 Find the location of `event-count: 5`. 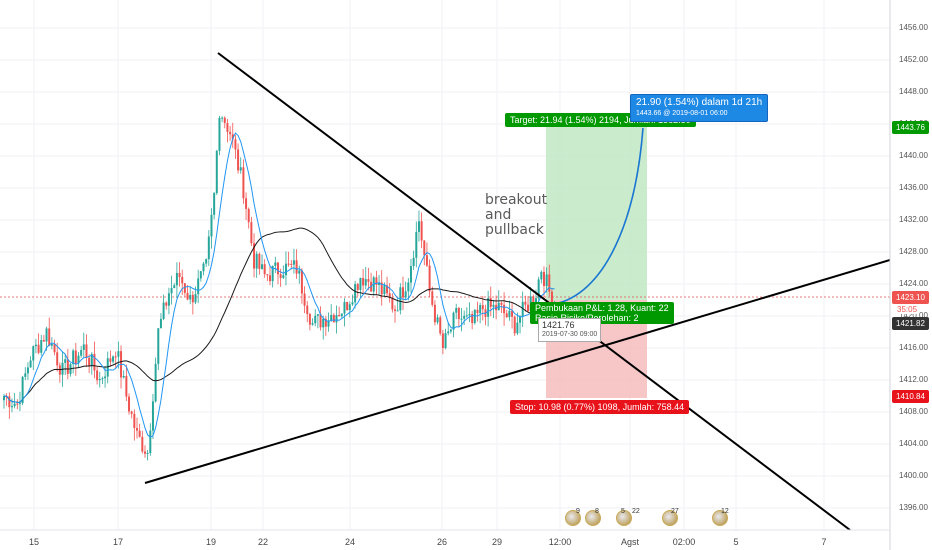

event-count: 5 is located at coordinates (623, 511).